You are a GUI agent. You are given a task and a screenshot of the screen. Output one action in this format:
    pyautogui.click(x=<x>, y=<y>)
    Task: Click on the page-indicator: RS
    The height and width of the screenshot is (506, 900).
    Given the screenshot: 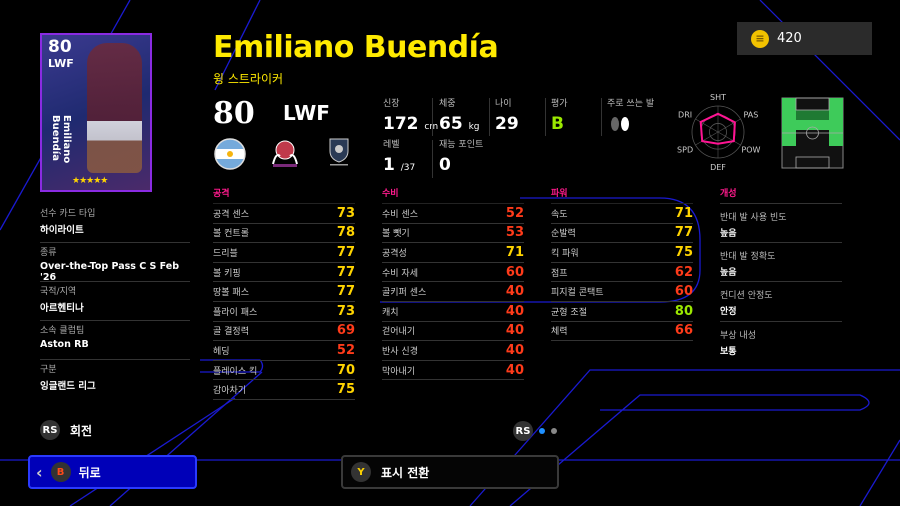 What is the action you would take?
    pyautogui.click(x=535, y=431)
    